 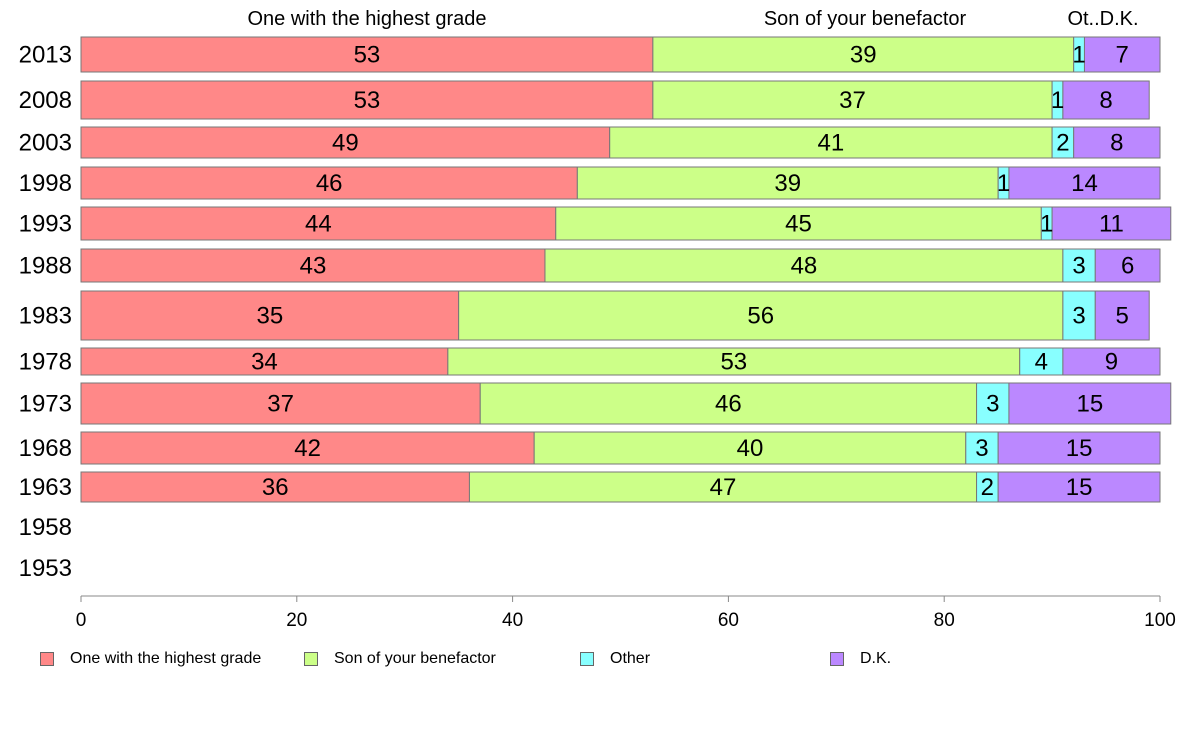 I want to click on category-label-2008: 2008, so click(x=45, y=100).